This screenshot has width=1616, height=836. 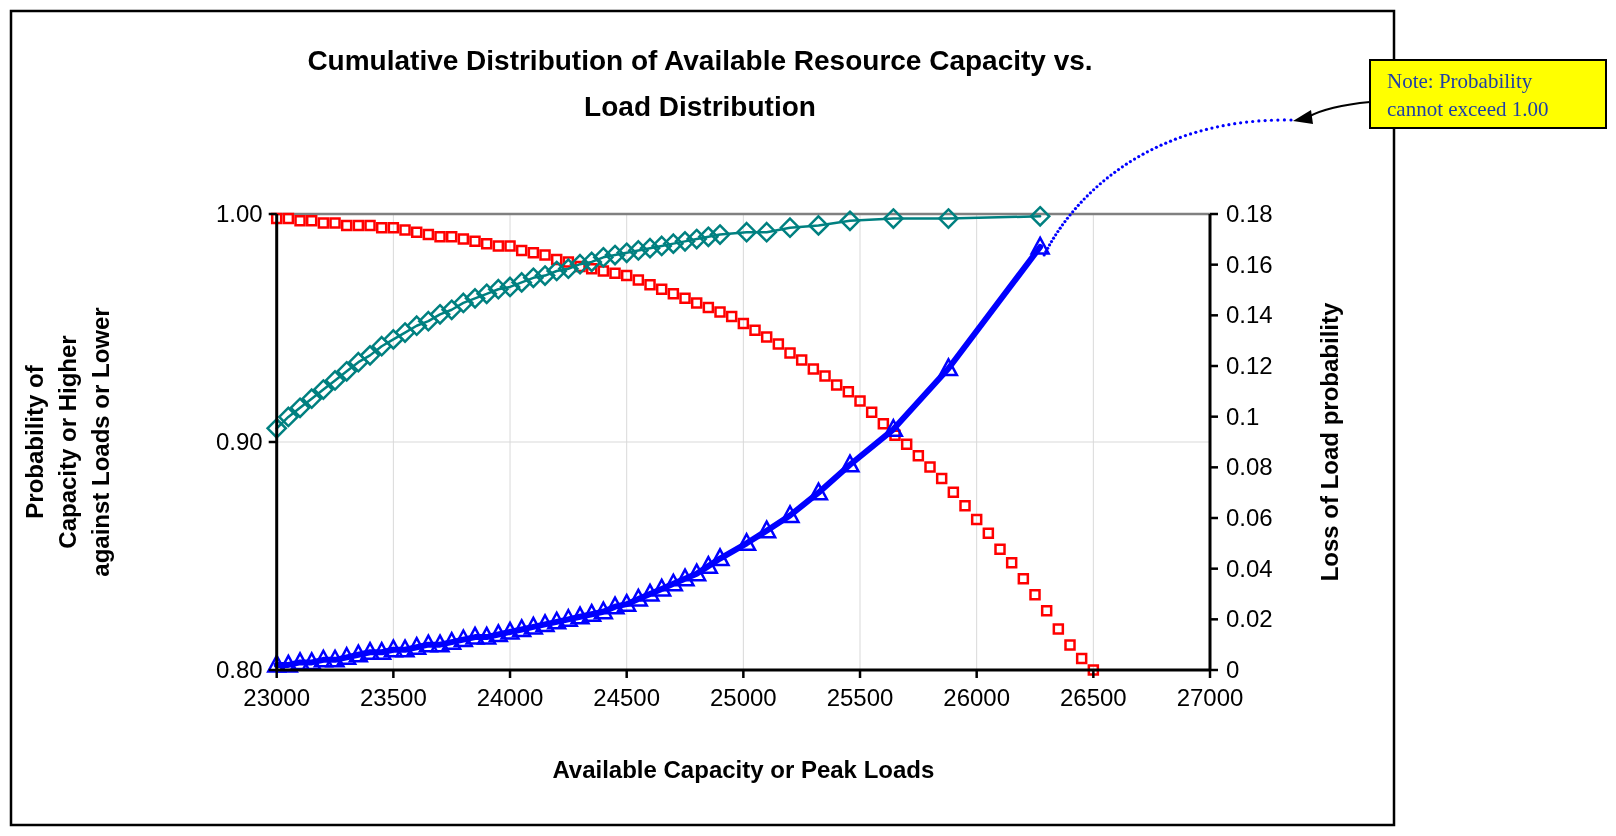 What do you see at coordinates (1249, 264) in the screenshot?
I see `y2-tick-label: 0.16` at bounding box center [1249, 264].